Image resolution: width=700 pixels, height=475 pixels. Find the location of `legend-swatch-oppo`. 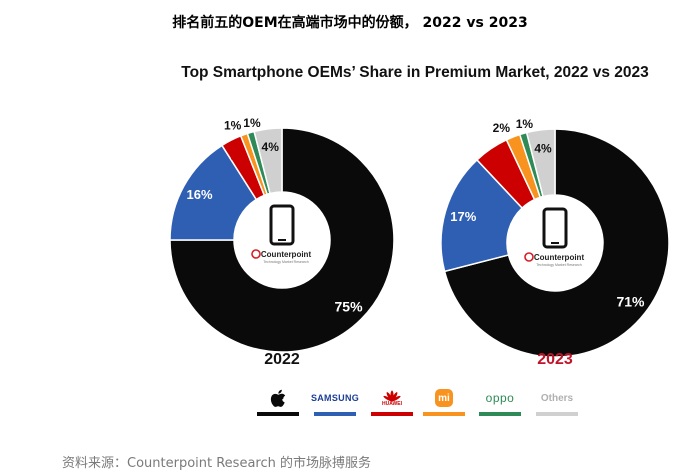

legend-swatch-oppo is located at coordinates (500, 414).